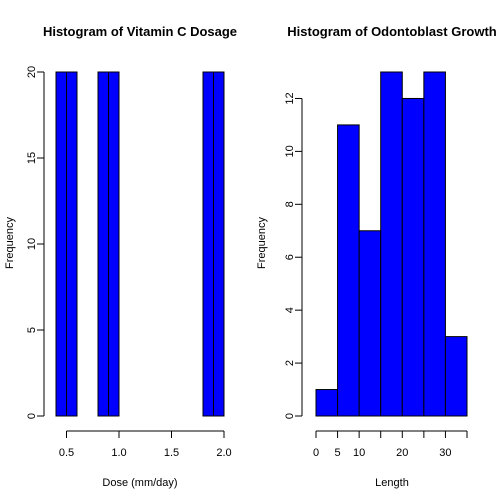  I want to click on y-tick-label: 2, so click(290, 363).